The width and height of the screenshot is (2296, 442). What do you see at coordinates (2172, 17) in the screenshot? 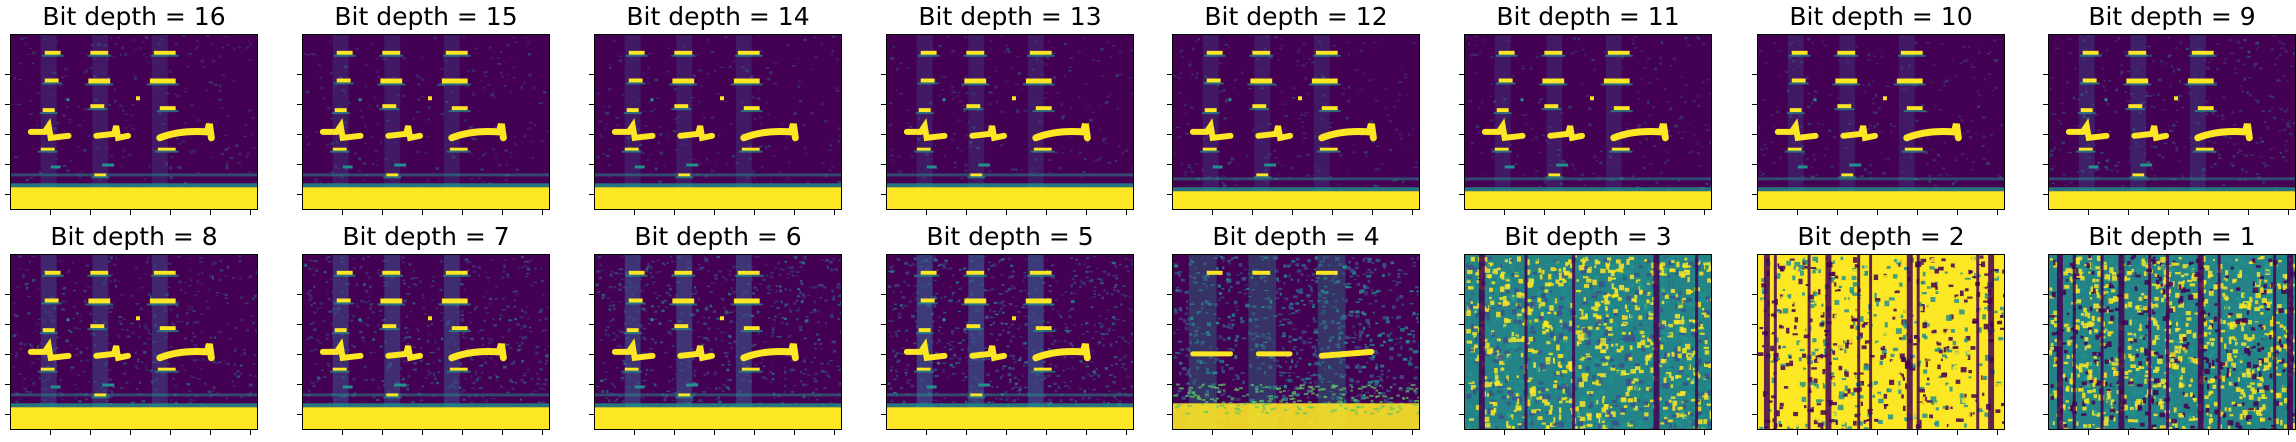
I see `panel-title: Bit depth = 9` at bounding box center [2172, 17].